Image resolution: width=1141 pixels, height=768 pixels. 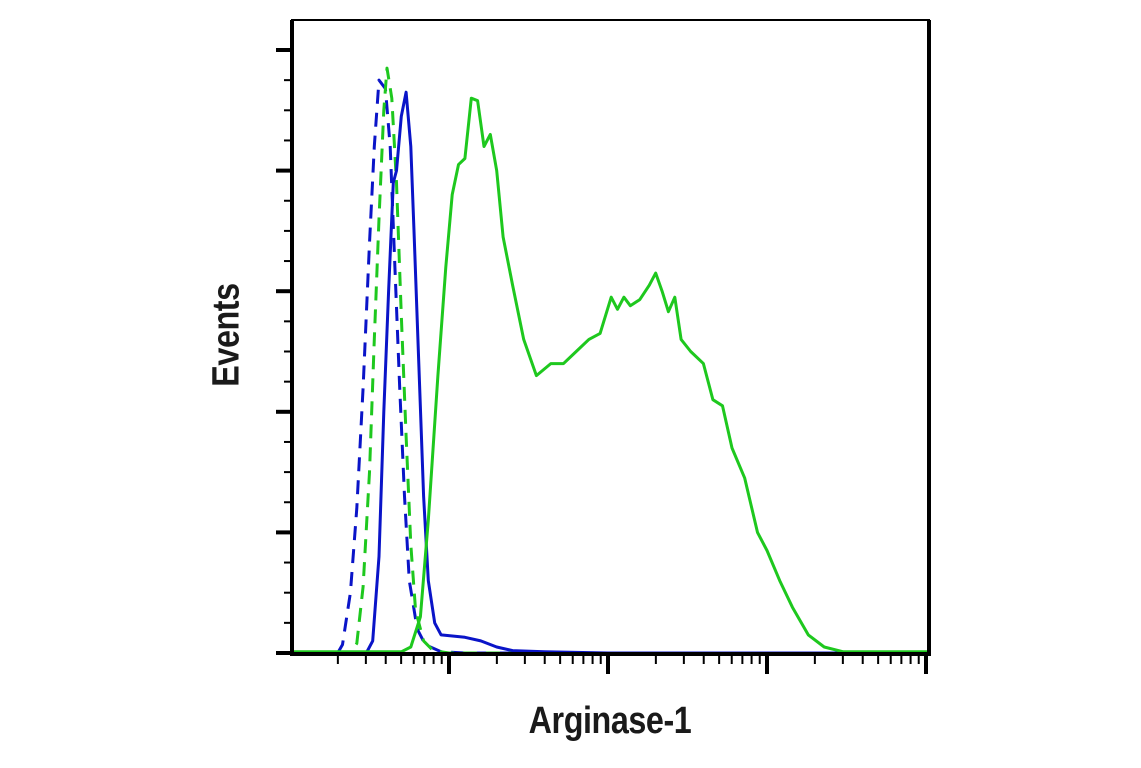 What do you see at coordinates (610, 721) in the screenshot?
I see `x-axis-label: Arginase-1` at bounding box center [610, 721].